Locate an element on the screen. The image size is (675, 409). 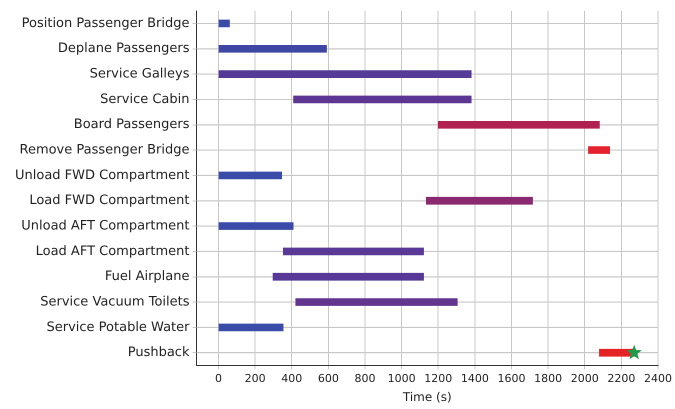
x-tick-label: 1800 is located at coordinates (548, 378).